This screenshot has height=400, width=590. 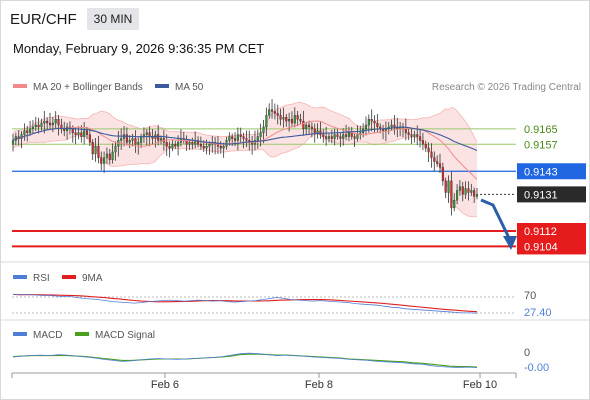 What do you see at coordinates (319, 385) in the screenshot?
I see `x-tick-label: Feb 8` at bounding box center [319, 385].